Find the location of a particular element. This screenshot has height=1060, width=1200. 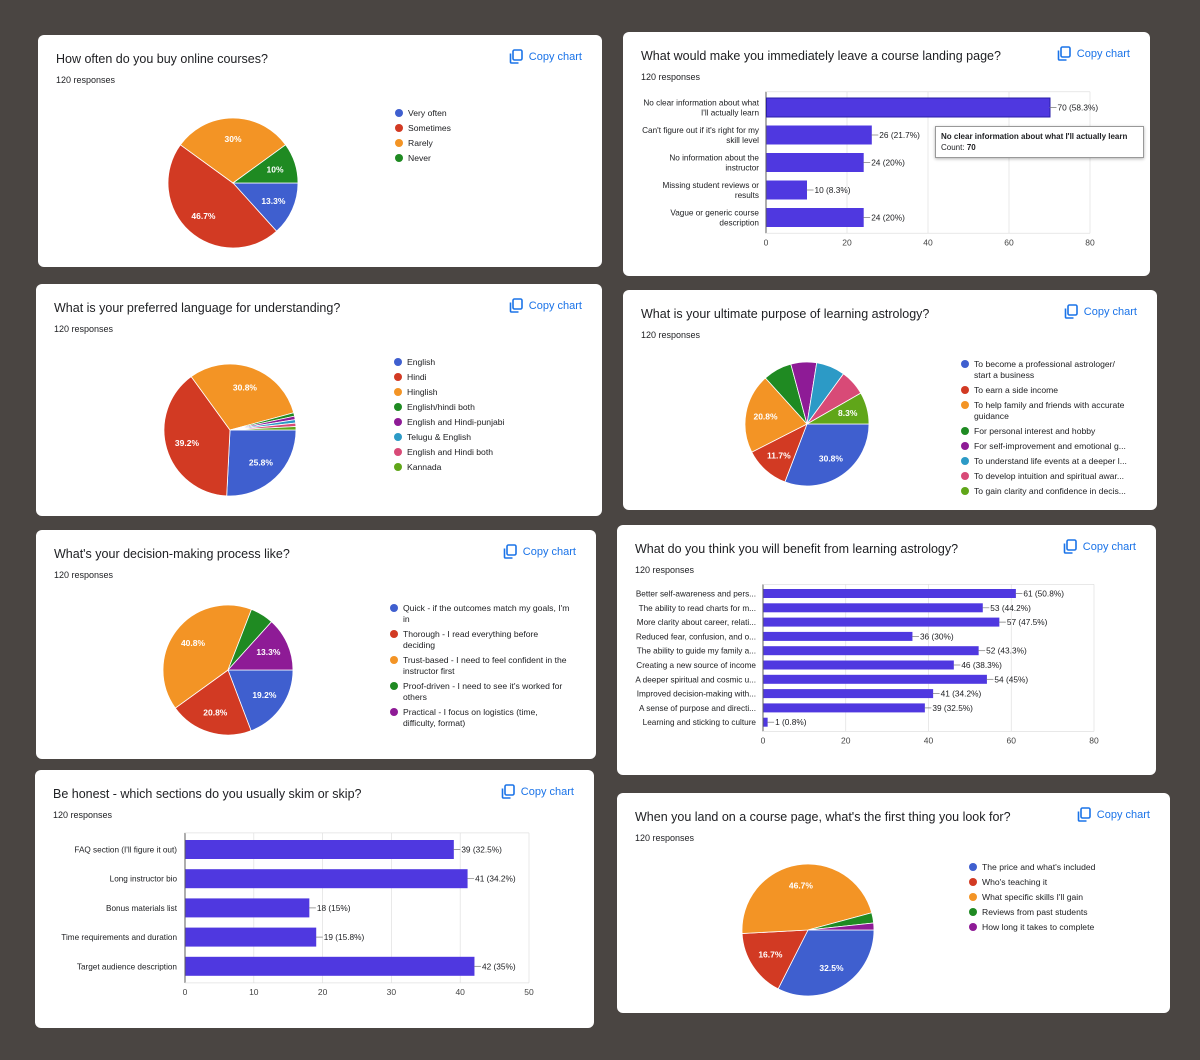

x-tick-label: 60 is located at coordinates (1012, 740).